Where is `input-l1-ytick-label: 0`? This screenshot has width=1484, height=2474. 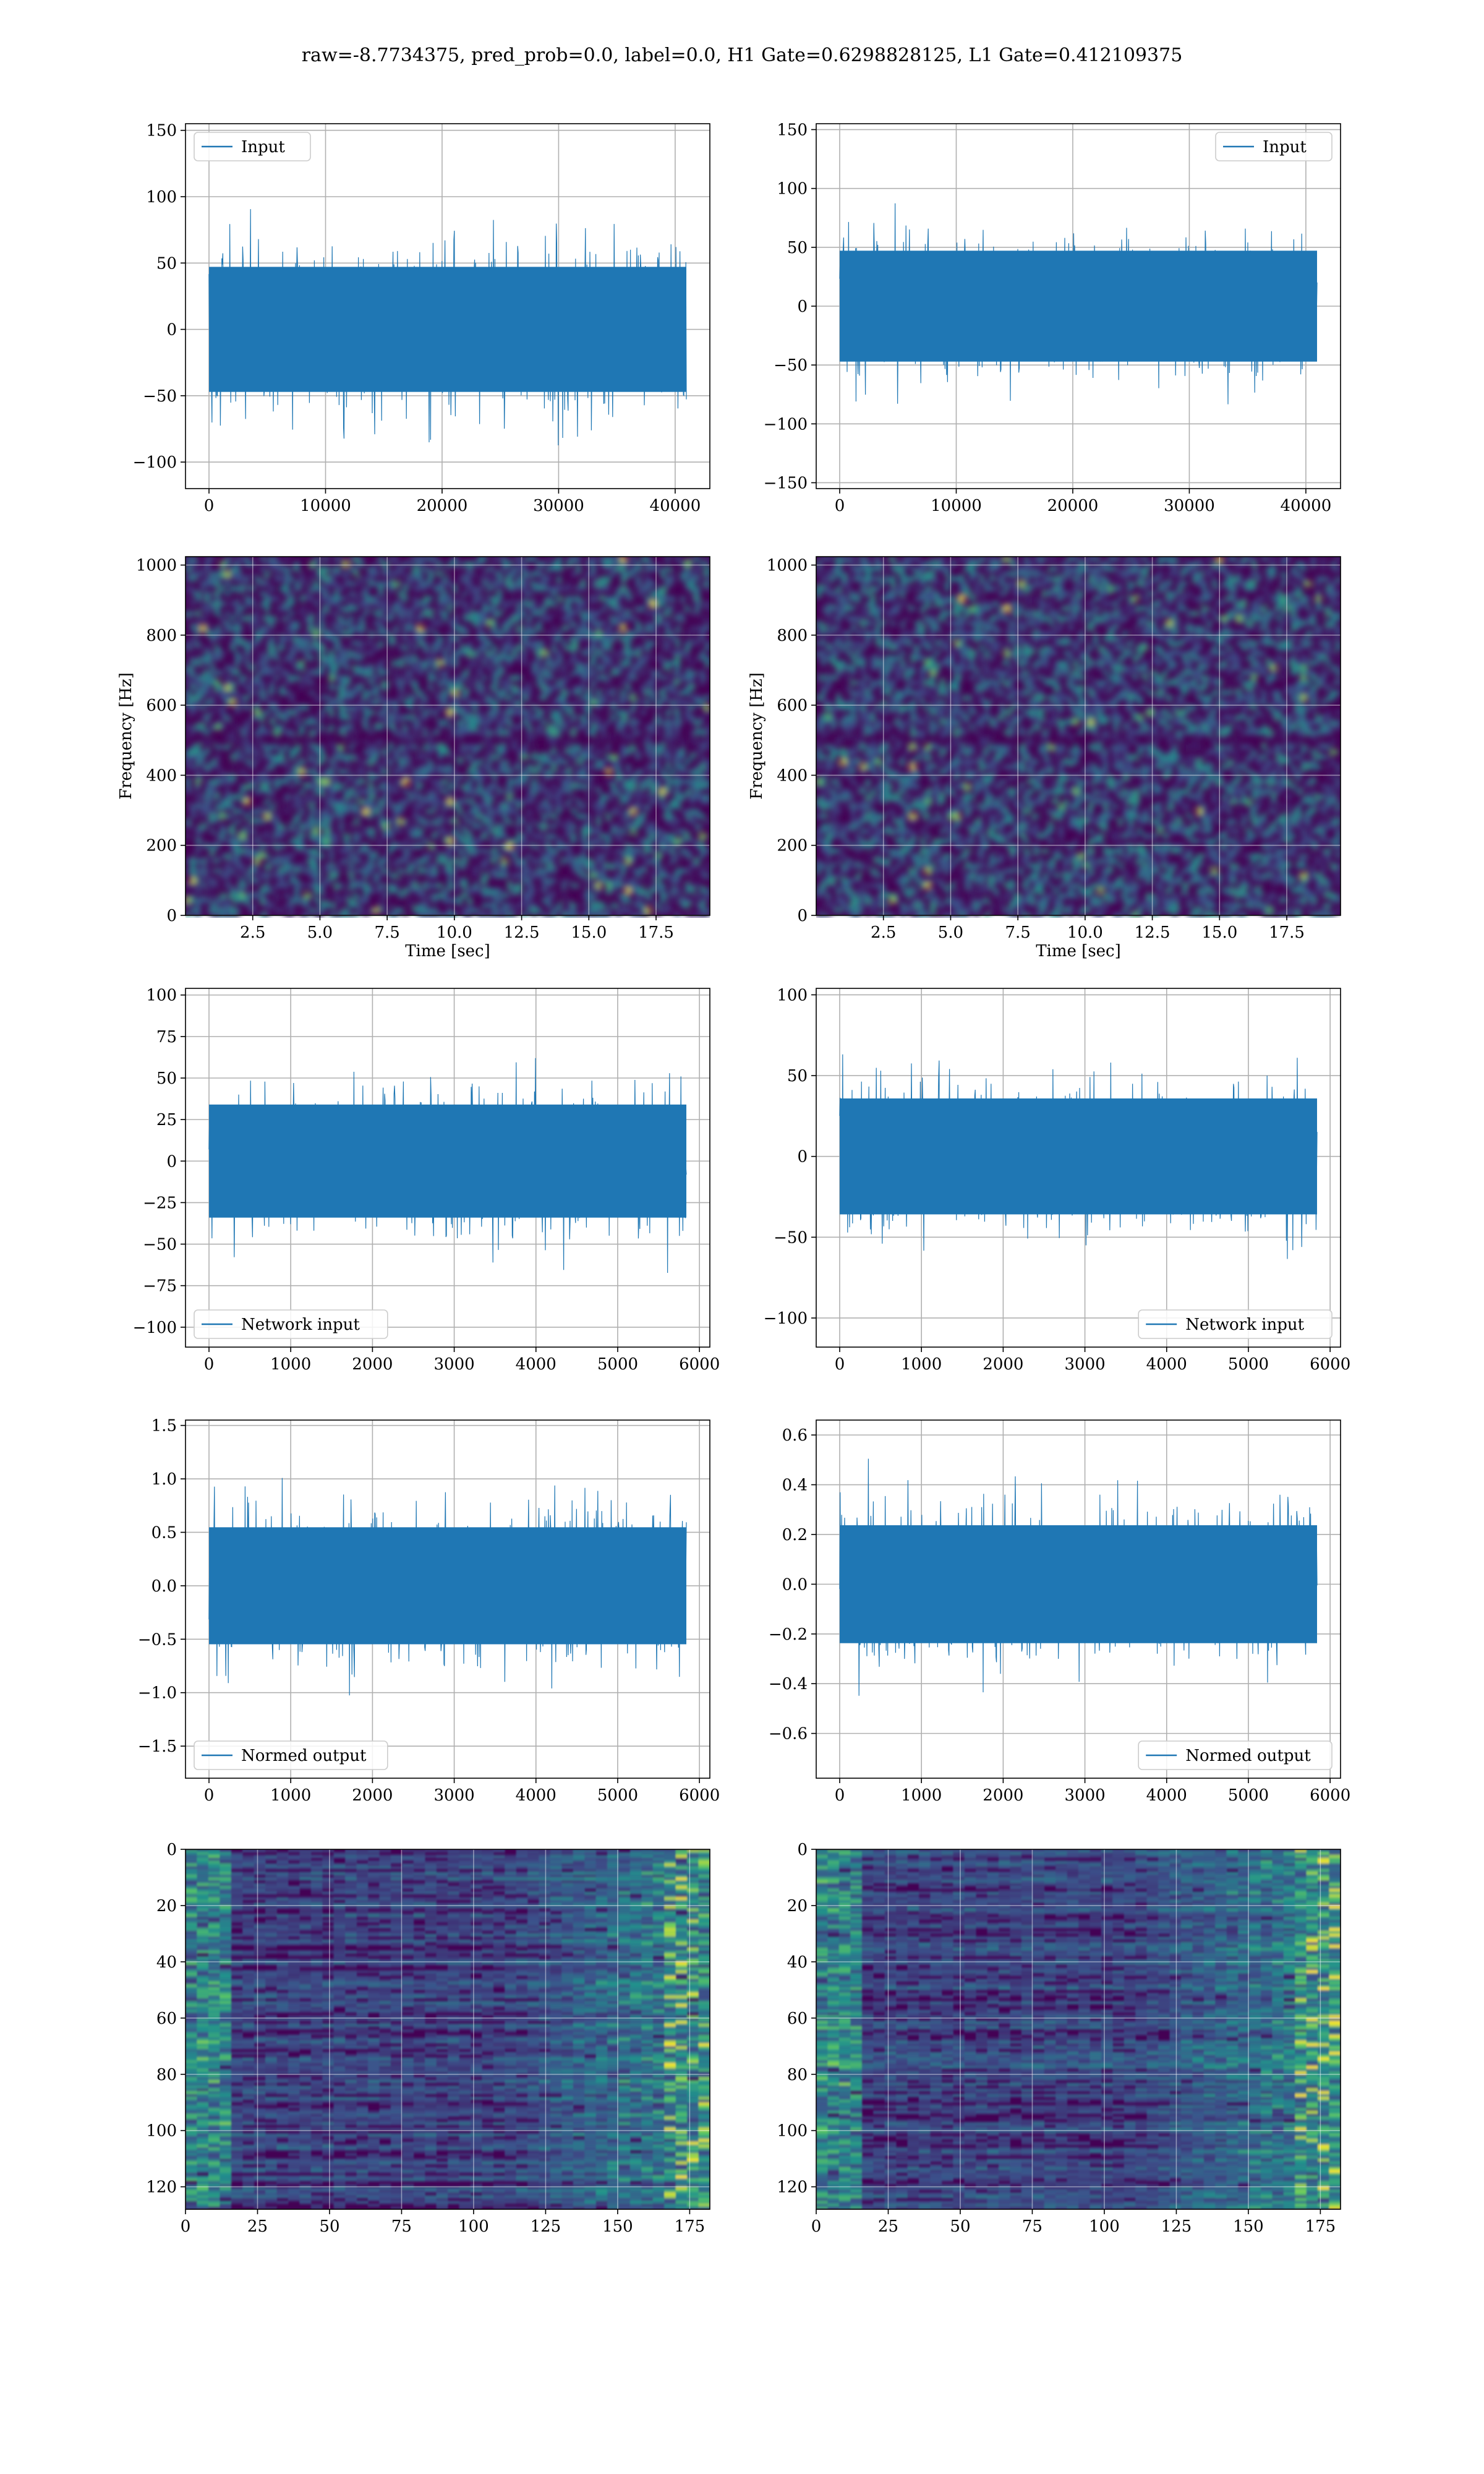 input-l1-ytick-label: 0 is located at coordinates (802, 306).